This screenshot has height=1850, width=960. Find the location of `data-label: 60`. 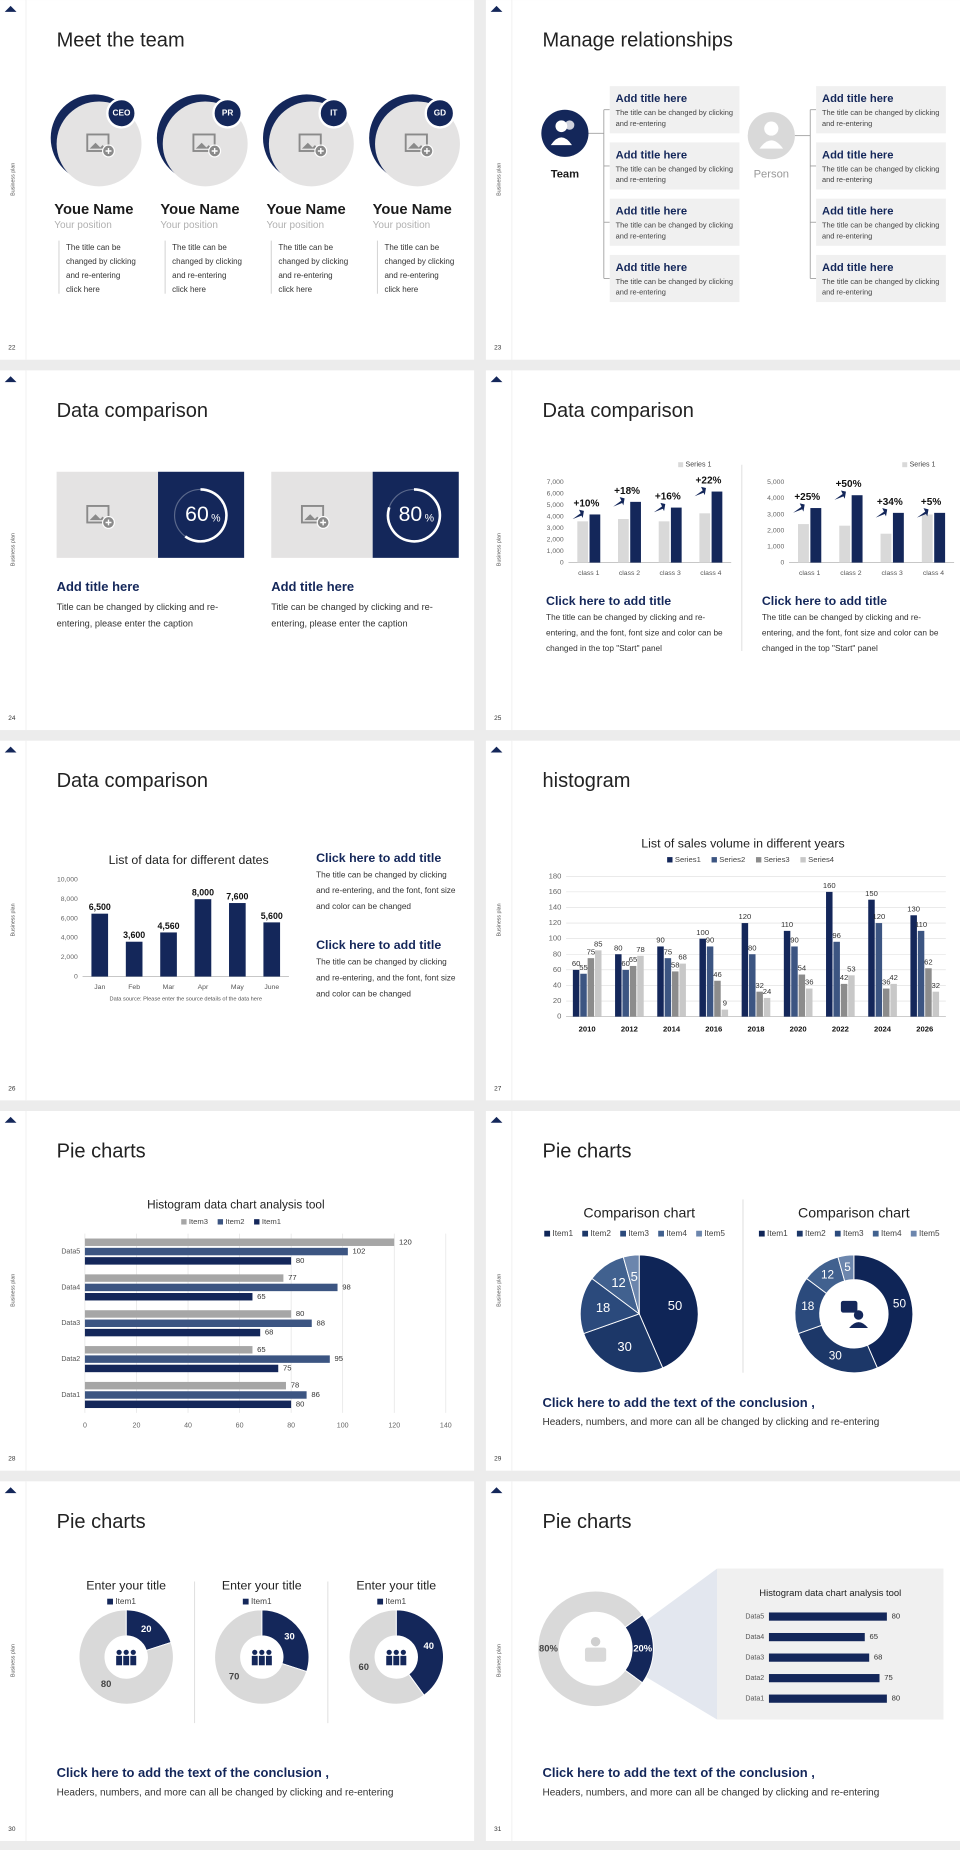

data-label: 60 is located at coordinates (576, 963).